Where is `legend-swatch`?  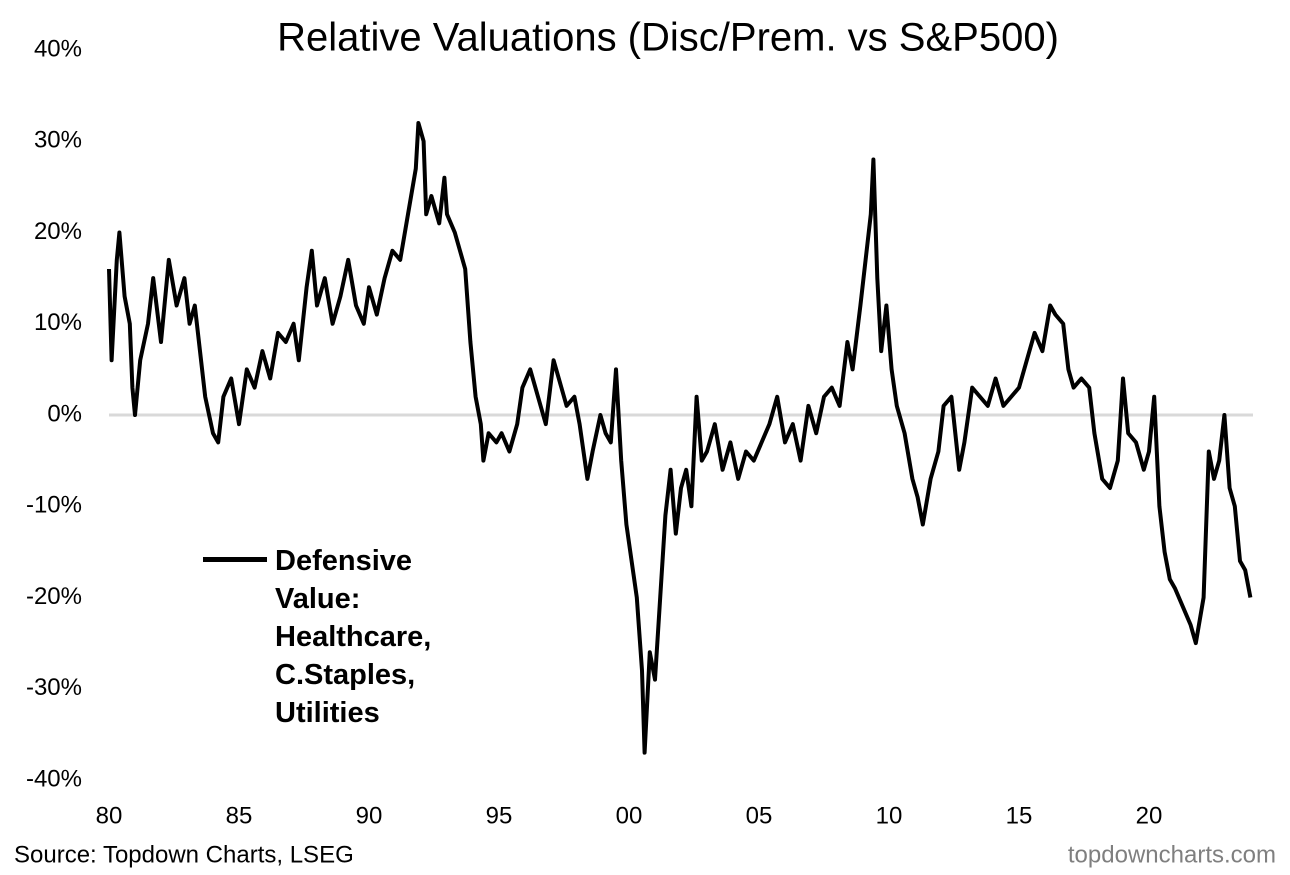 legend-swatch is located at coordinates (235, 559).